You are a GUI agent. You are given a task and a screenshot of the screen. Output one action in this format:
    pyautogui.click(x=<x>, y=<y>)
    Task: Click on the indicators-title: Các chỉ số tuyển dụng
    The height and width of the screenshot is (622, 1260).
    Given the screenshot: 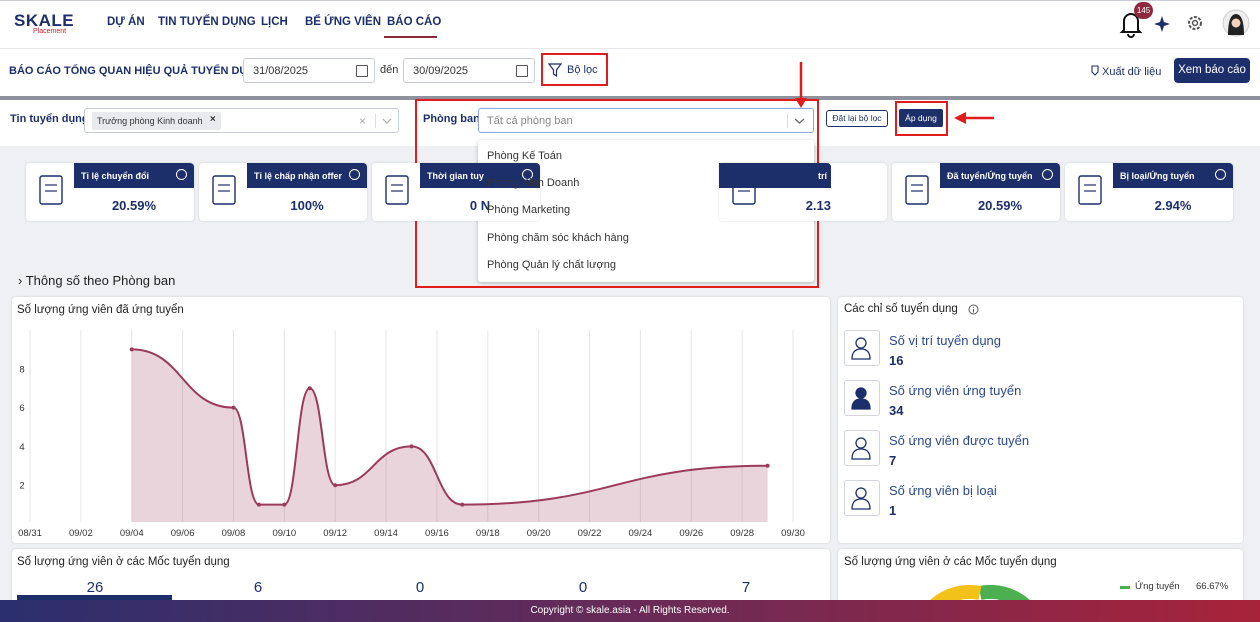 What is the action you would take?
    pyautogui.click(x=901, y=309)
    